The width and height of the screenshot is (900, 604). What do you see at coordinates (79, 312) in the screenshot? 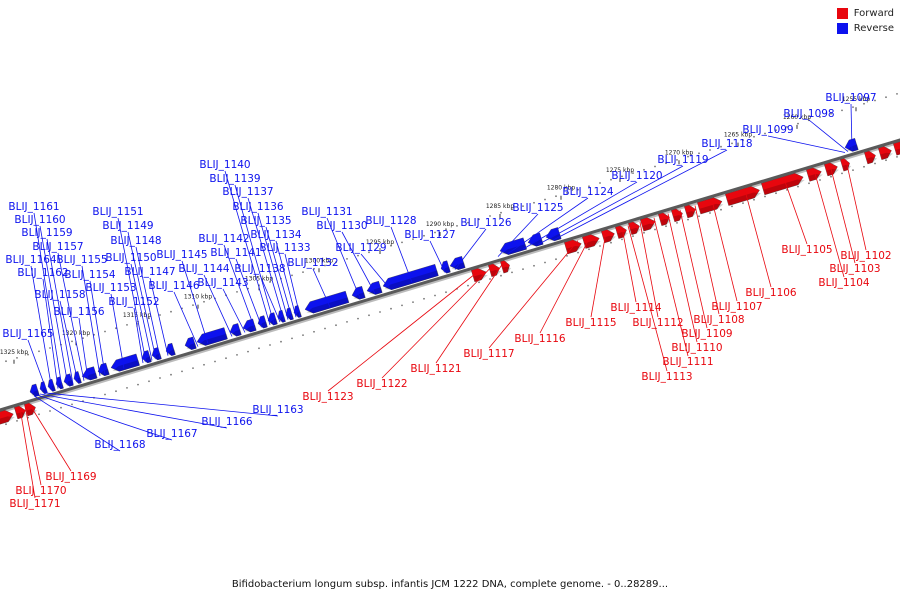
I see `gene-label: BLIJ_1156` at bounding box center [79, 312].